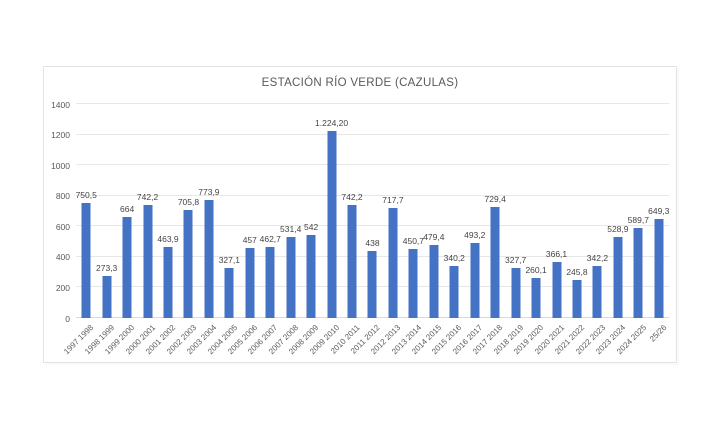 The height and width of the screenshot is (440, 710). Describe the element at coordinates (62, 287) in the screenshot. I see `y-tick-label: 200` at that location.